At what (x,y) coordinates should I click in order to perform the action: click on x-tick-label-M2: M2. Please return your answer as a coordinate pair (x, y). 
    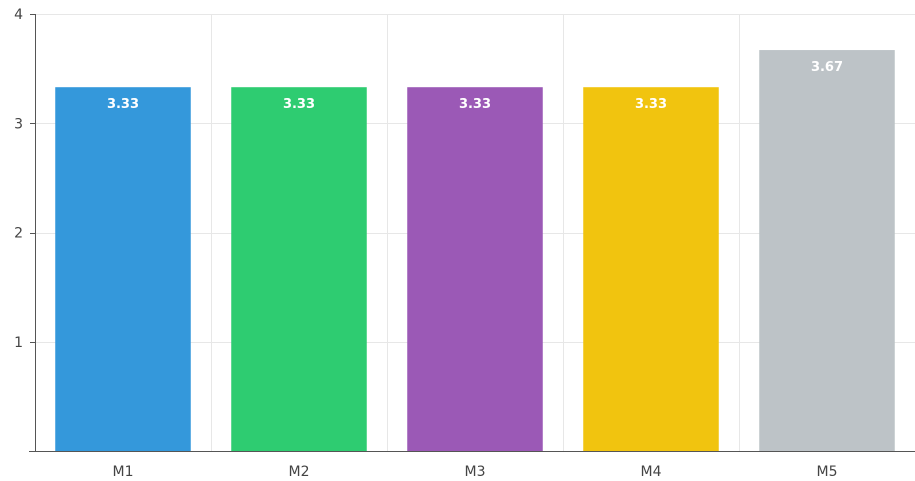
    Looking at the image, I should click on (299, 472).